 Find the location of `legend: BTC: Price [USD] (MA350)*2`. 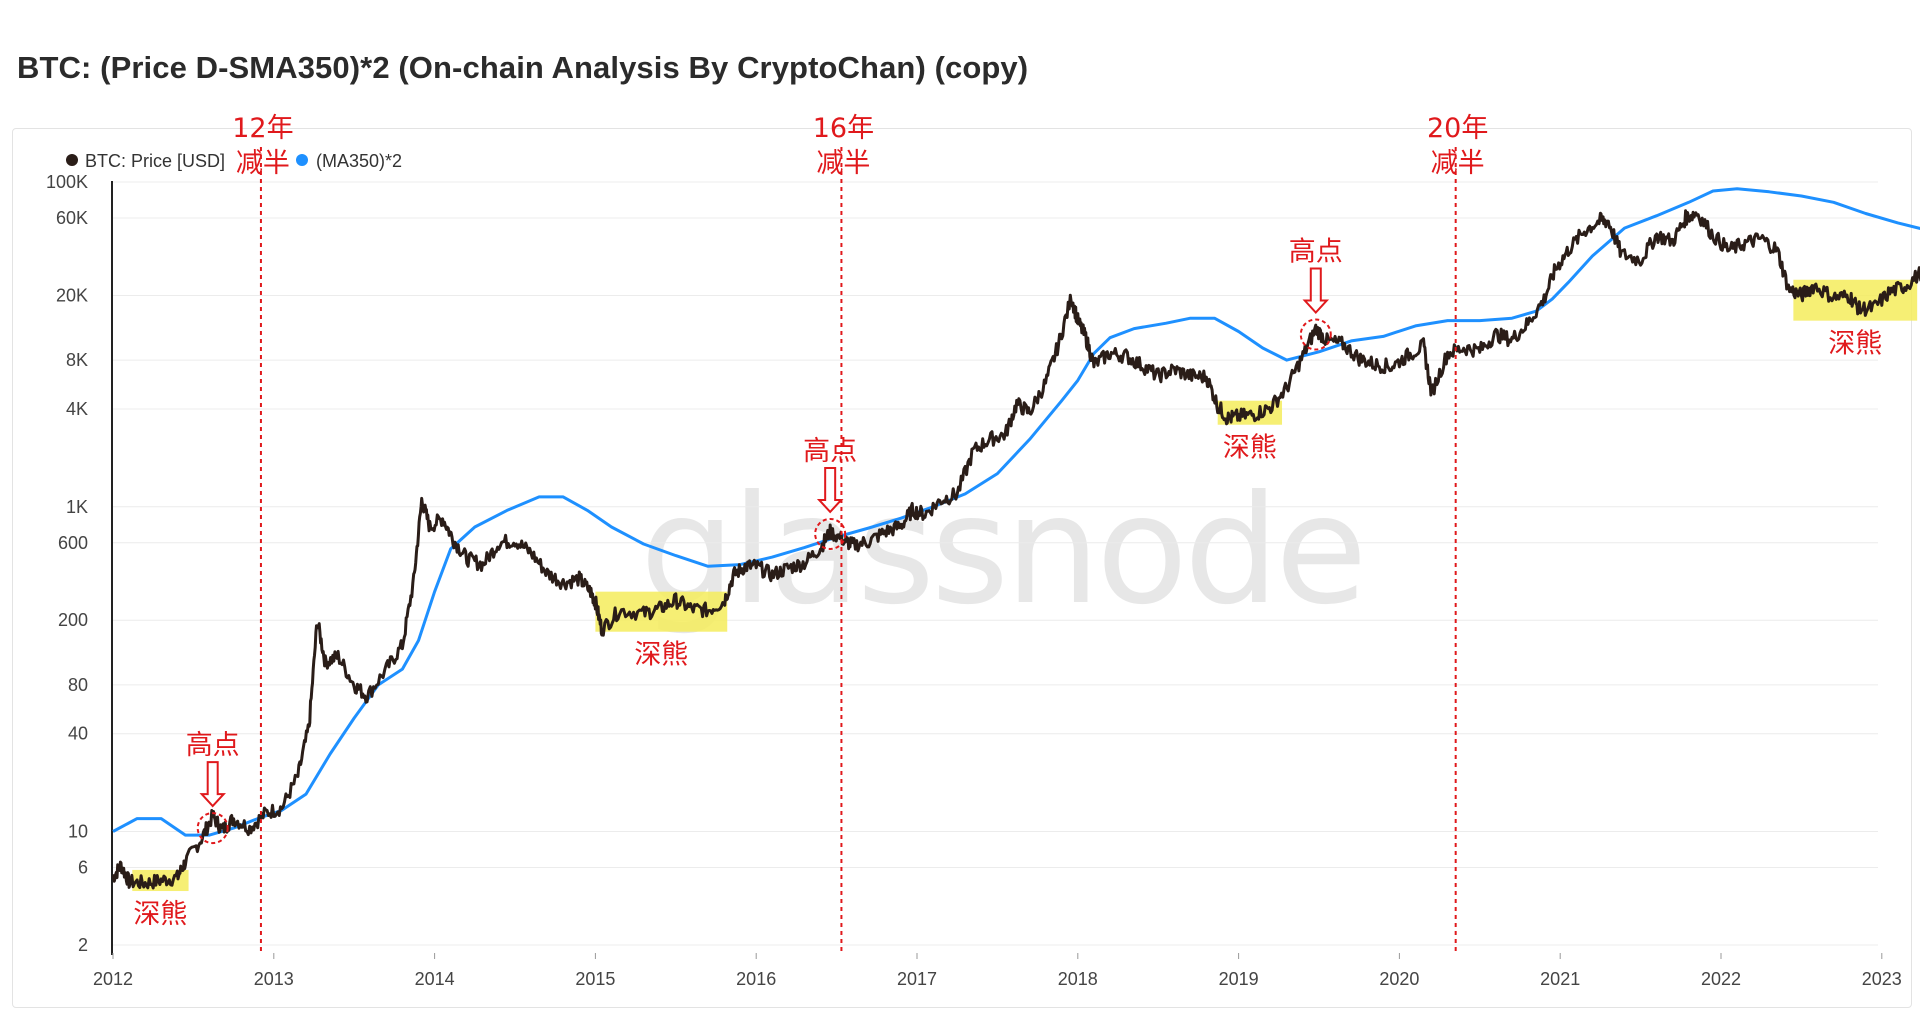

legend: BTC: Price [USD] (MA350)*2 is located at coordinates (234, 161).